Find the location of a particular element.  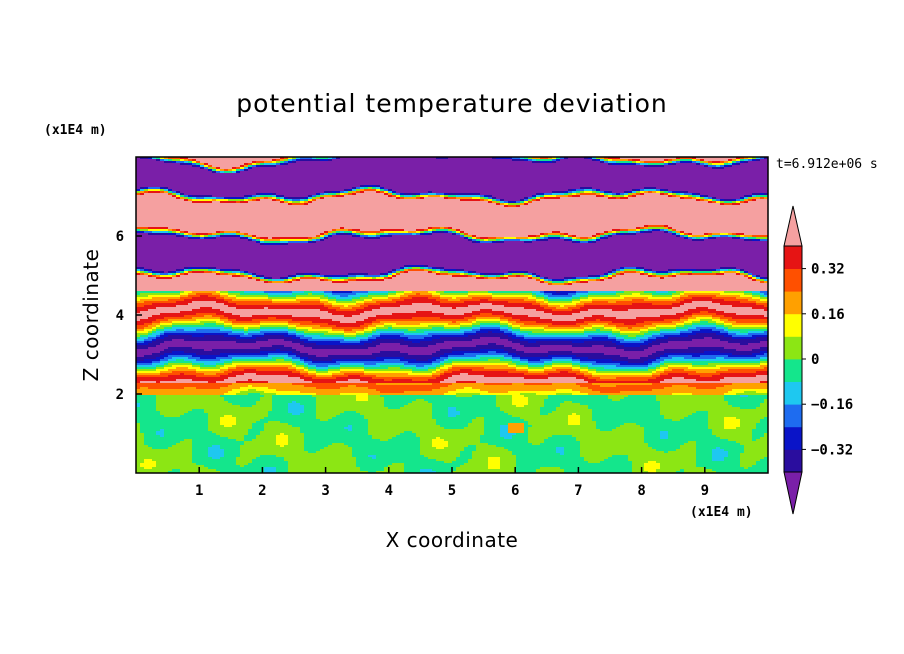

y-axis-ticks: 2 4 6 is located at coordinates (129, 316).